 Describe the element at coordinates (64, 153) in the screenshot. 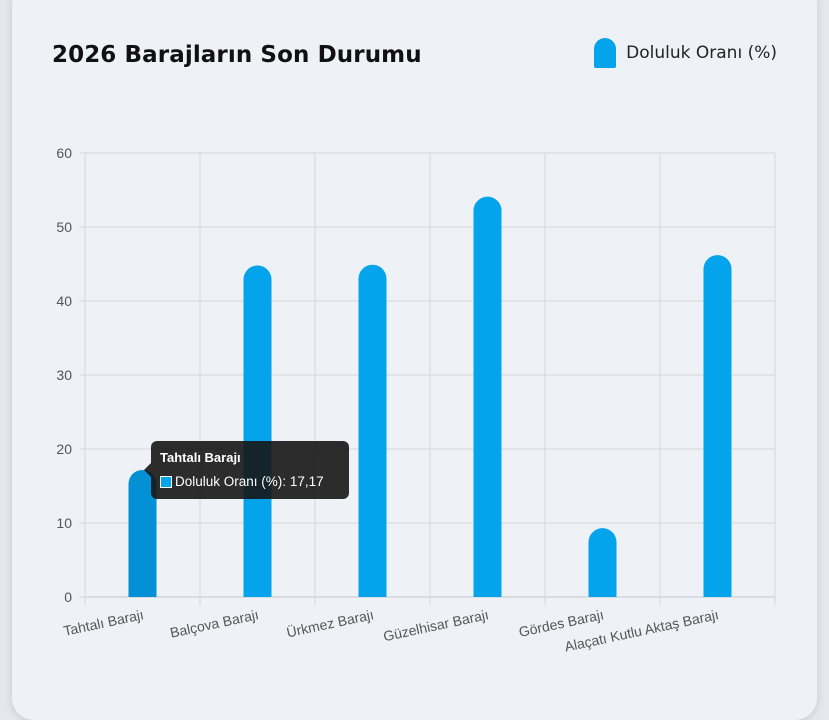

I see `y-tick-label: 60` at that location.